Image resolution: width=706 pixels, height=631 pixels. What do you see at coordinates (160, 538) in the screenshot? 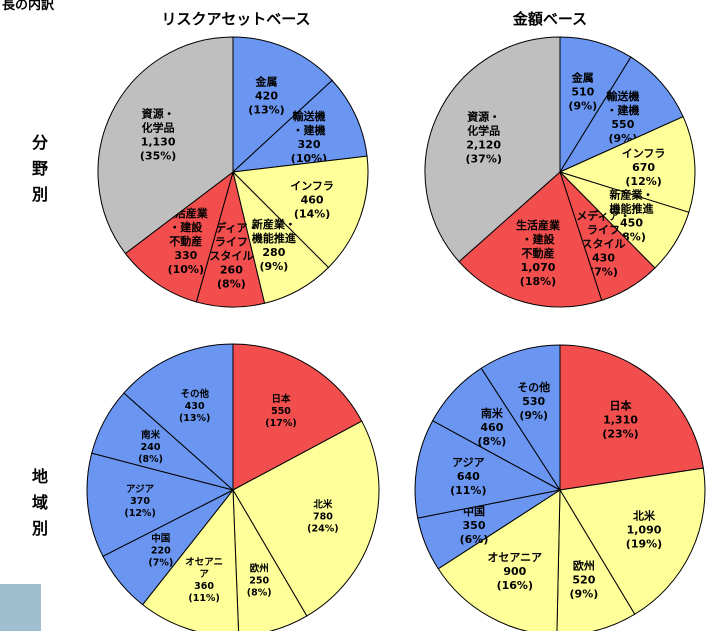
I see `slice-label-text: 中国` at bounding box center [160, 538].